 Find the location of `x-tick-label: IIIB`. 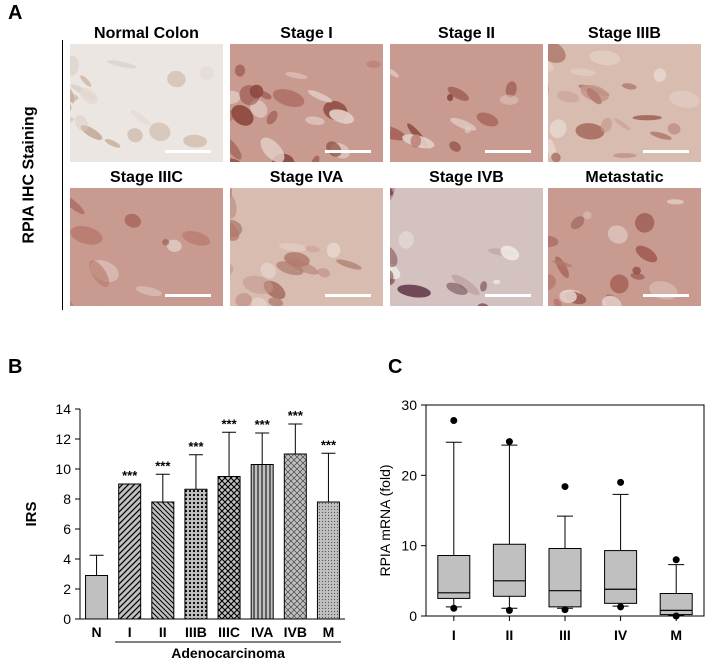

x-tick-label: IIIB is located at coordinates (196, 632).